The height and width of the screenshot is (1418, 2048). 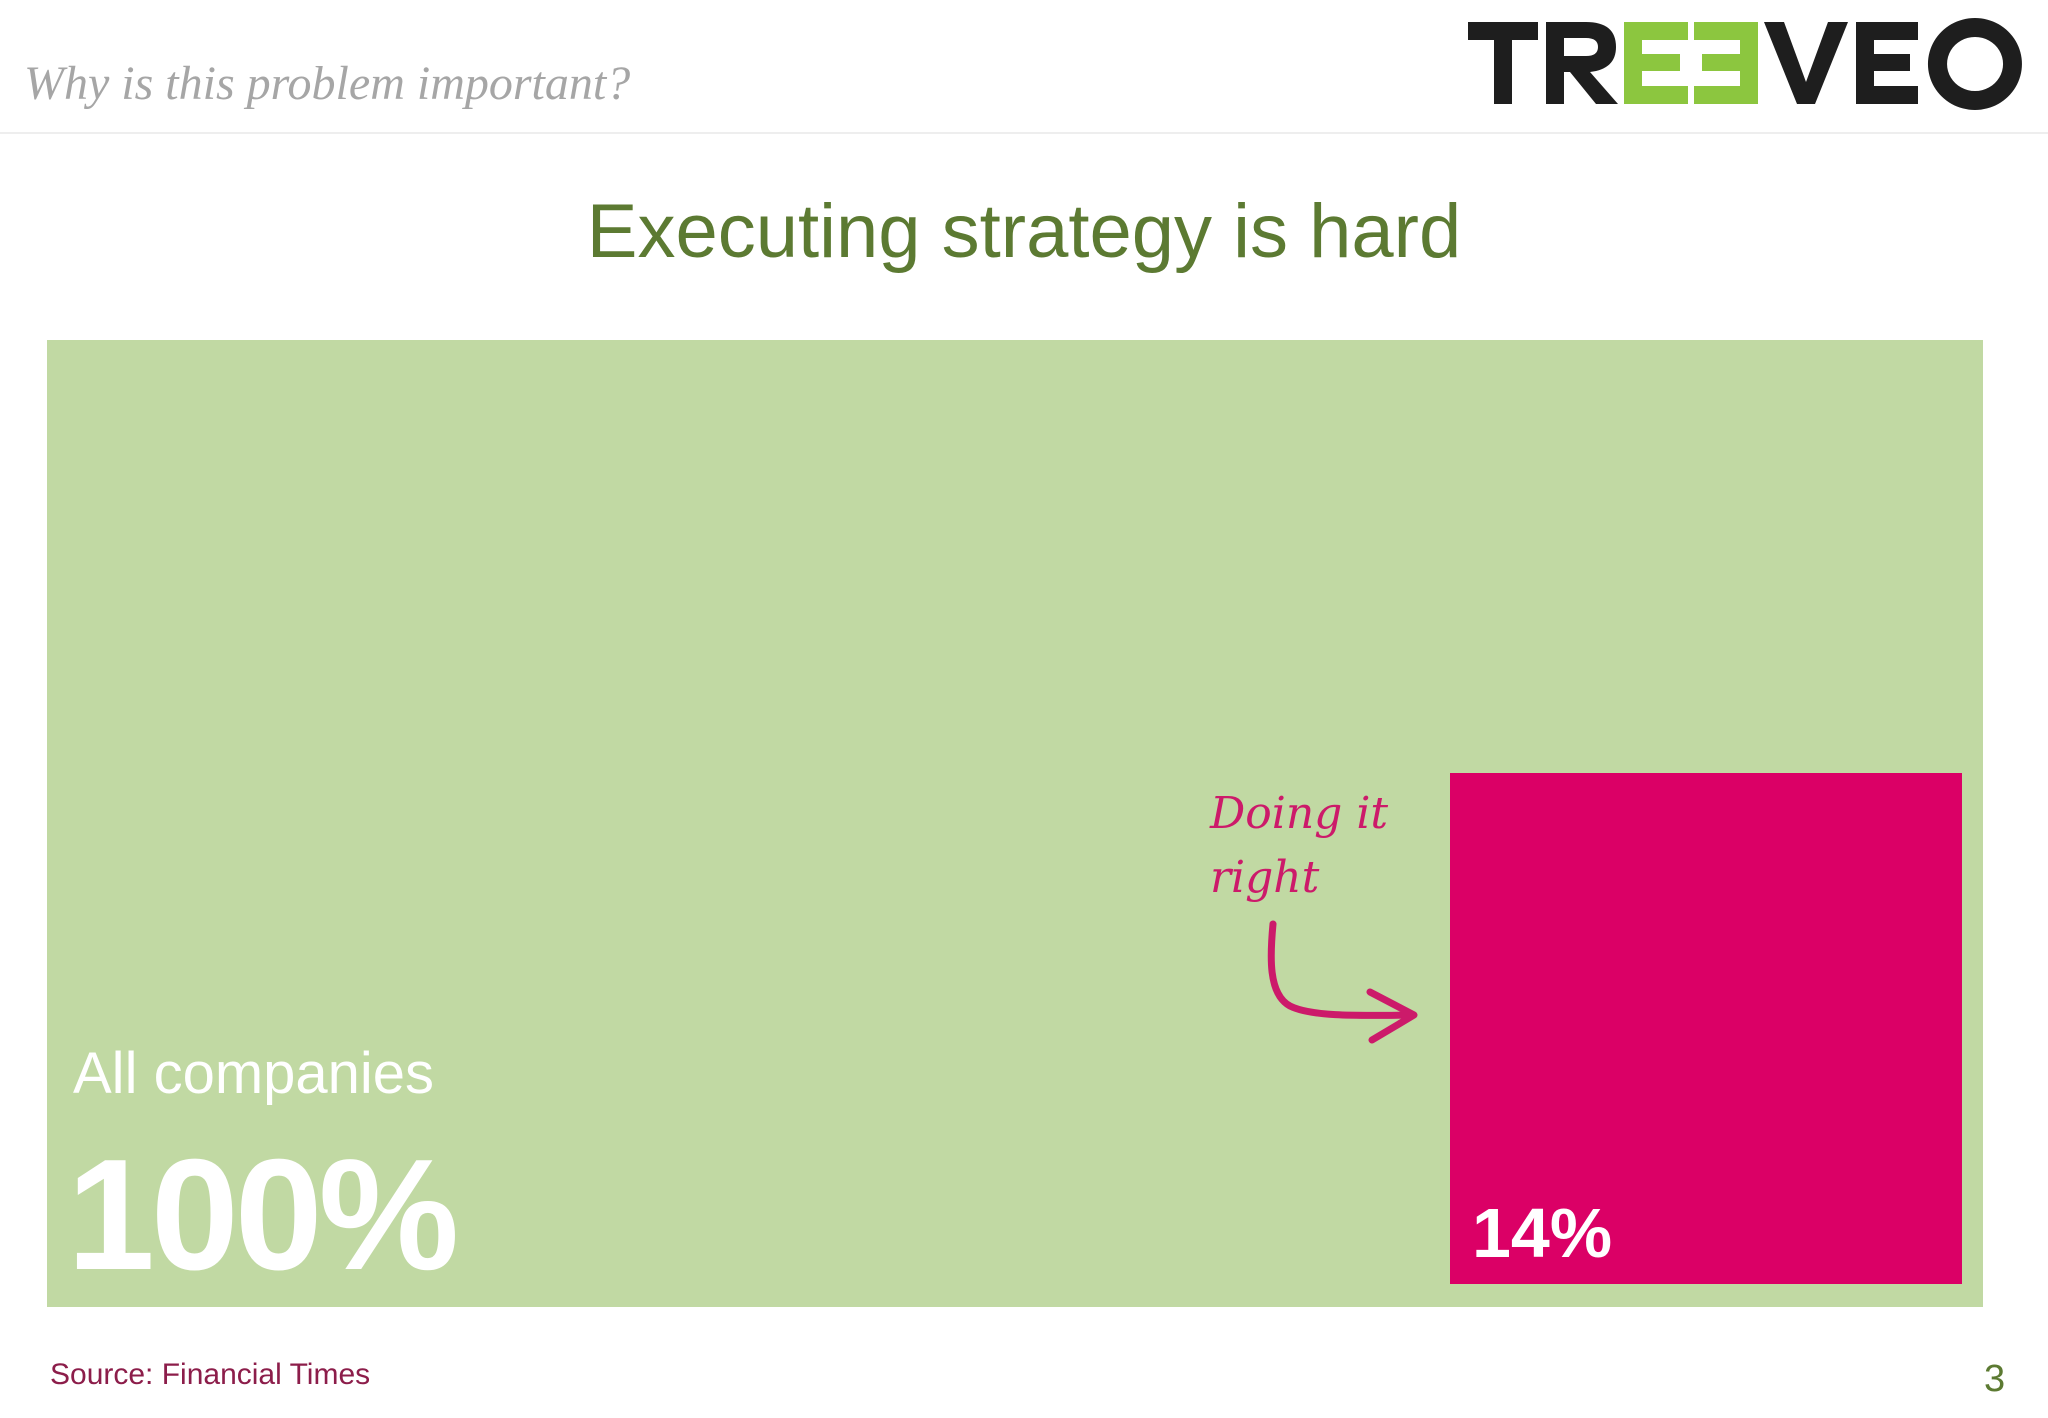 I want to click on all-companies-label: All companies, so click(x=254, y=1073).